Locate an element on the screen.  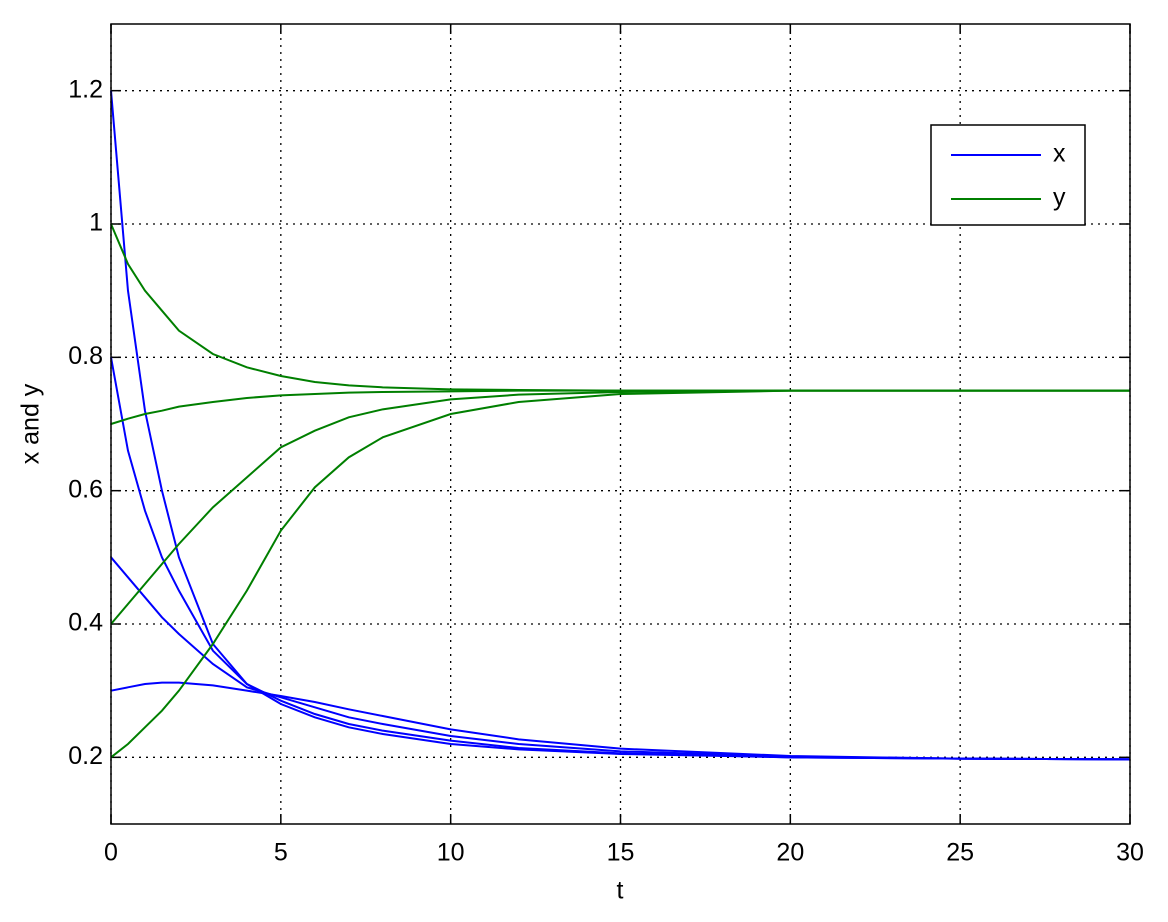
x-tick-label: 25 is located at coordinates (960, 853).